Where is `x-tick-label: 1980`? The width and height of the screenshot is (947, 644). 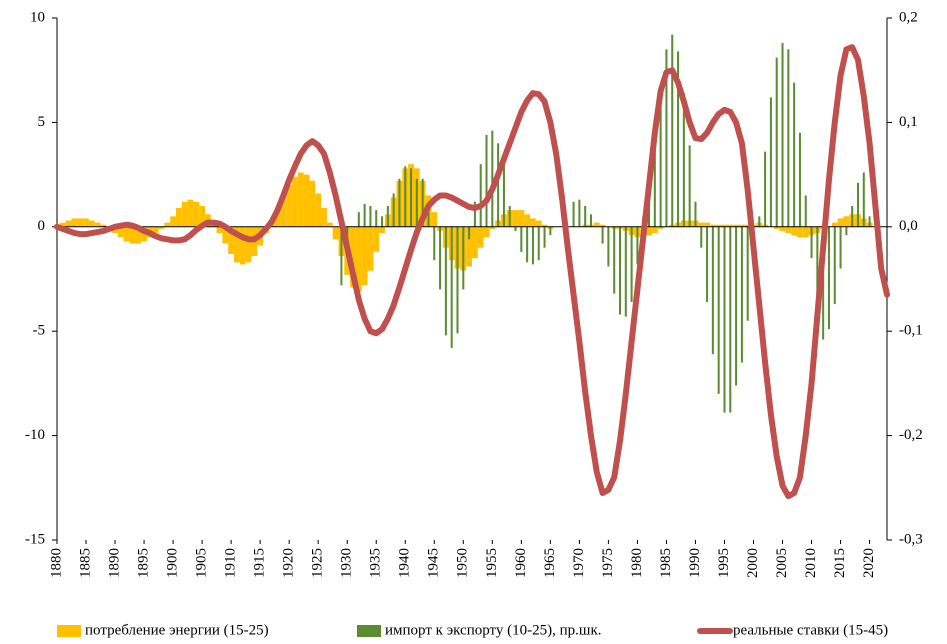
x-tick-label: 1980 is located at coordinates (637, 563).